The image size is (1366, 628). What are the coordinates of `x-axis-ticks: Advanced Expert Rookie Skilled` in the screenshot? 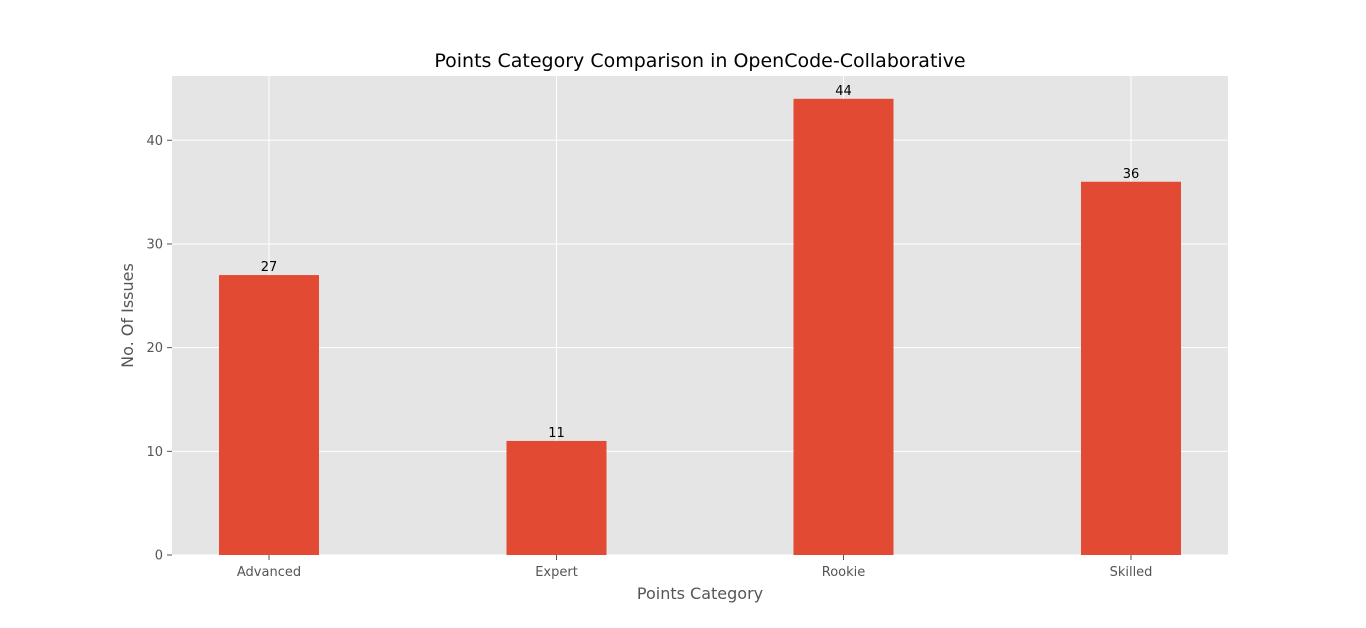 It's located at (695, 567).